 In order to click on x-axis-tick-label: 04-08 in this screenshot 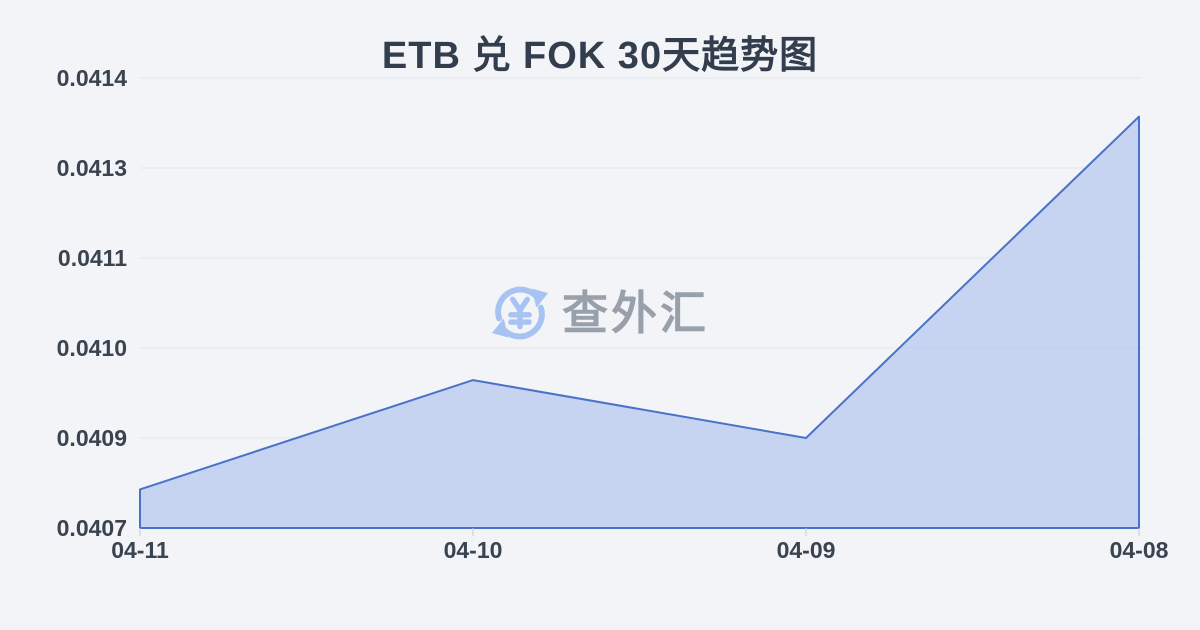, I will do `click(1139, 550)`.